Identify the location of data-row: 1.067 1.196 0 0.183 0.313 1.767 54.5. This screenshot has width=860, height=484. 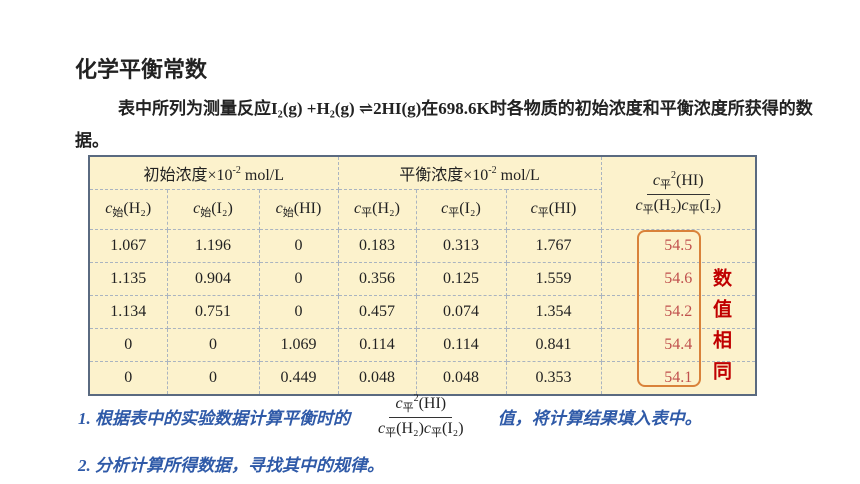
(422, 246).